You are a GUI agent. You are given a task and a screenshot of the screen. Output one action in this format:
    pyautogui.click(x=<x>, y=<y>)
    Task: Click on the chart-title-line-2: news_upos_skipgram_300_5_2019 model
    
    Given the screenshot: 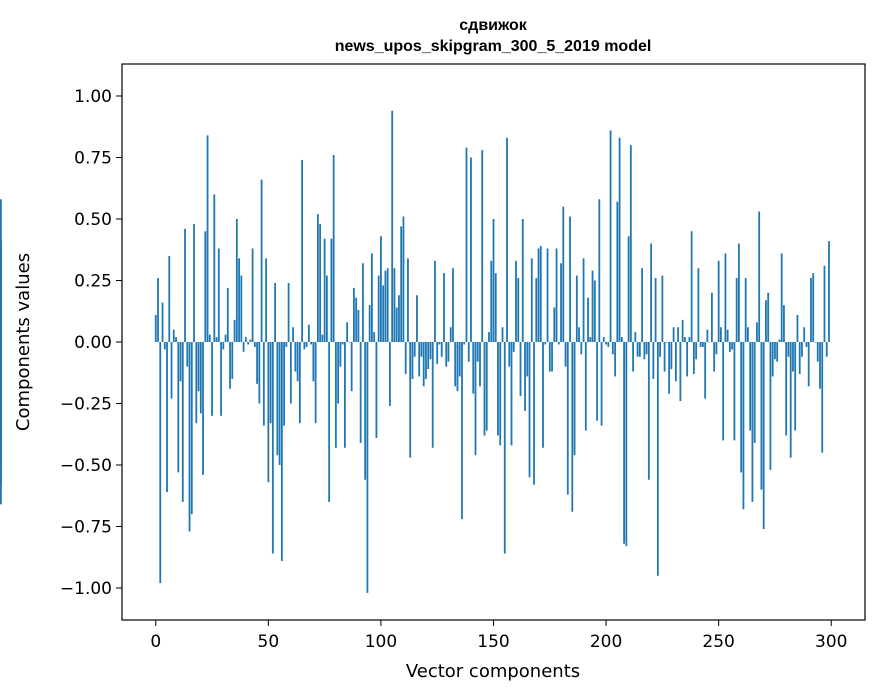 What is the action you would take?
    pyautogui.click(x=493, y=46)
    